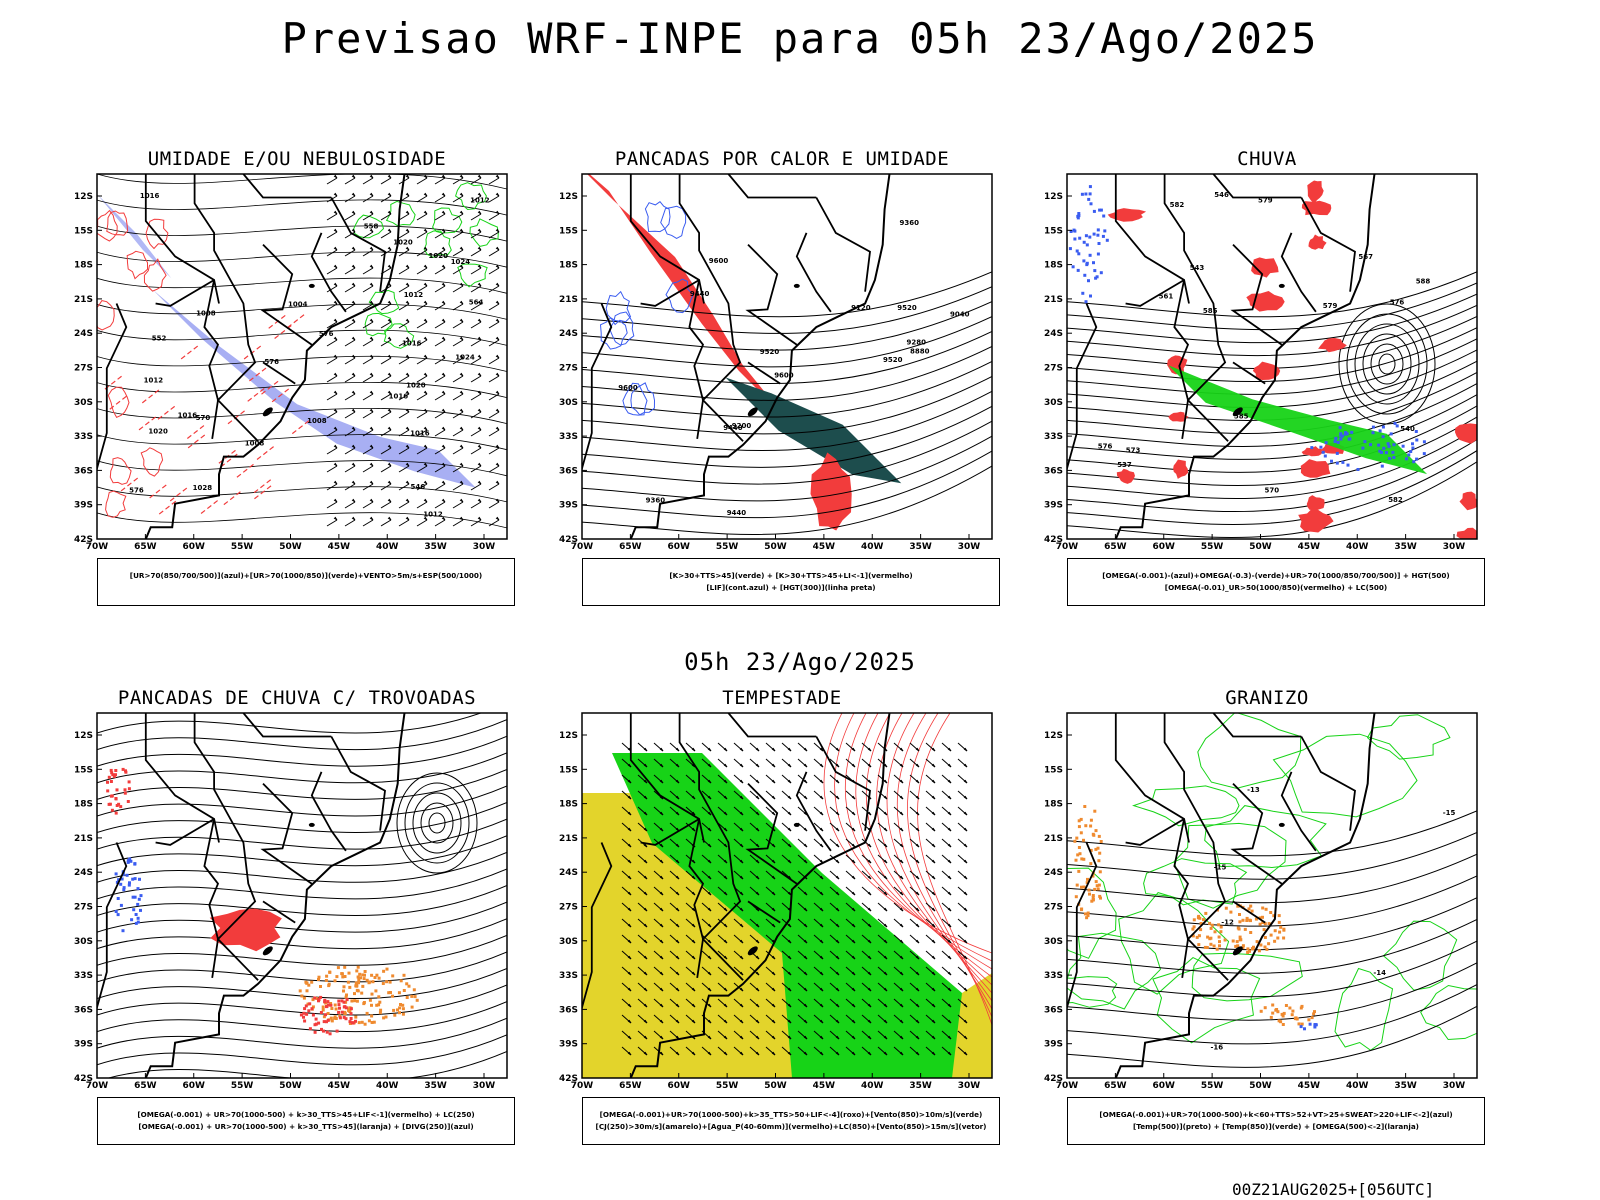 The height and width of the screenshot is (1200, 1600). Describe the element at coordinates (920, 1086) in the screenshot. I see `lon-tick-label: 35W` at that location.